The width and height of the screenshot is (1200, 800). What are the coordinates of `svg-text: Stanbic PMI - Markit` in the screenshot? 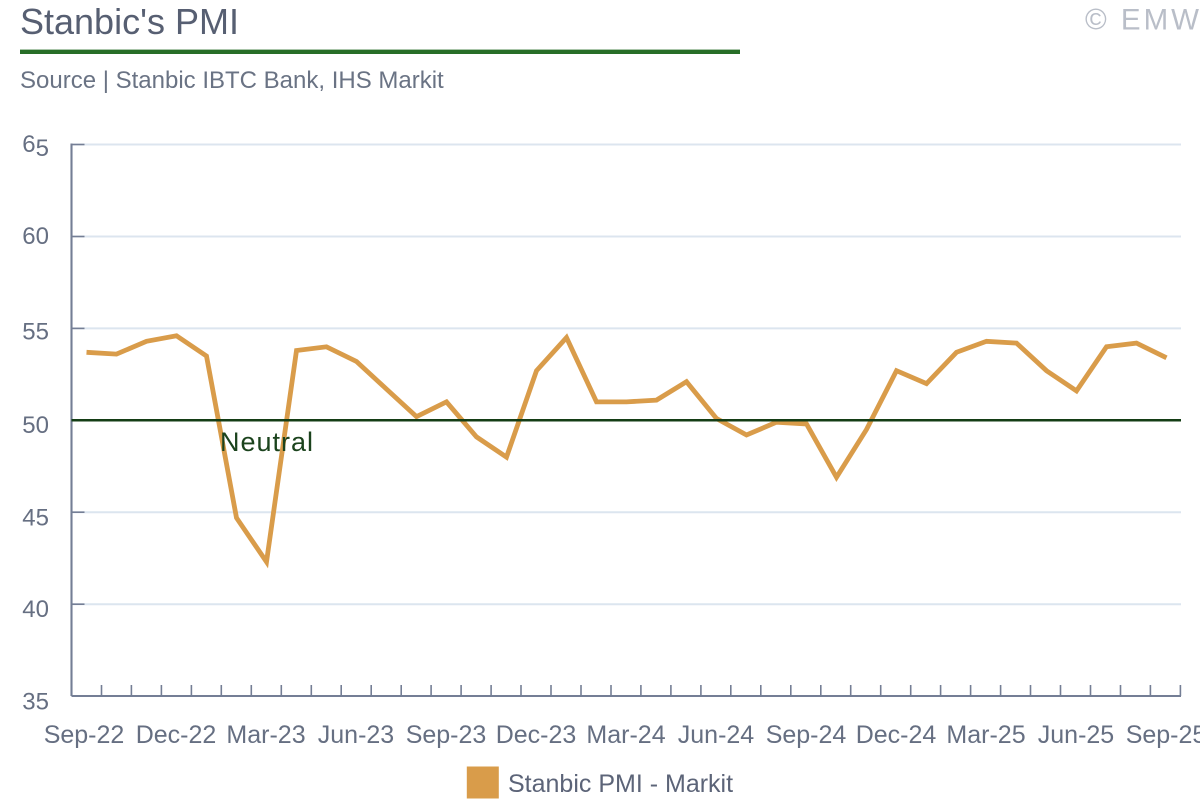 It's located at (620, 784).